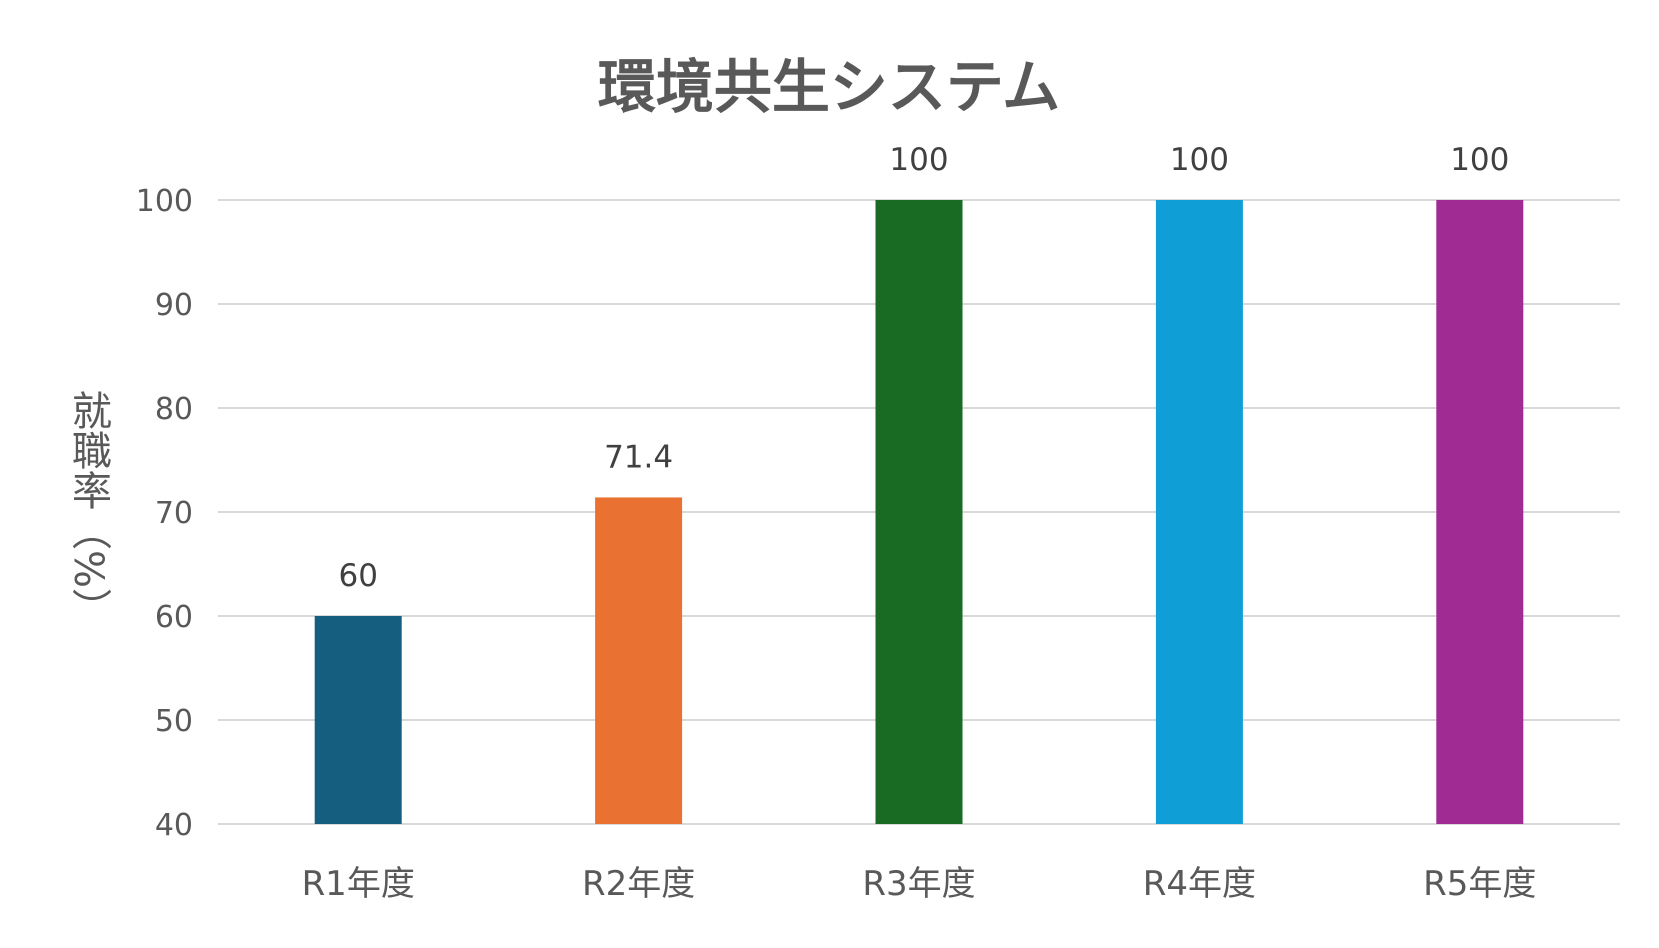 The height and width of the screenshot is (948, 1659). What do you see at coordinates (829, 87) in the screenshot?
I see `chart-title: 環境共生システム` at bounding box center [829, 87].